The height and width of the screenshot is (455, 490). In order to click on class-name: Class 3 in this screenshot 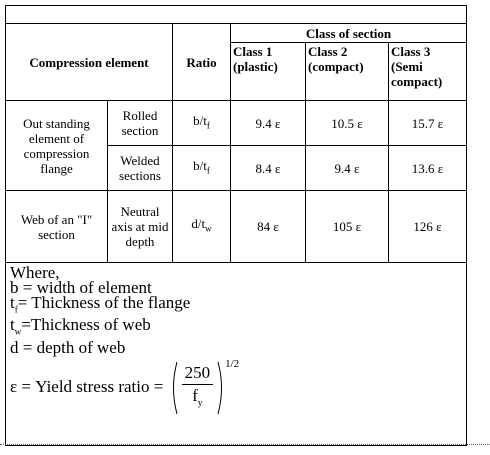, I will do `click(411, 51)`.